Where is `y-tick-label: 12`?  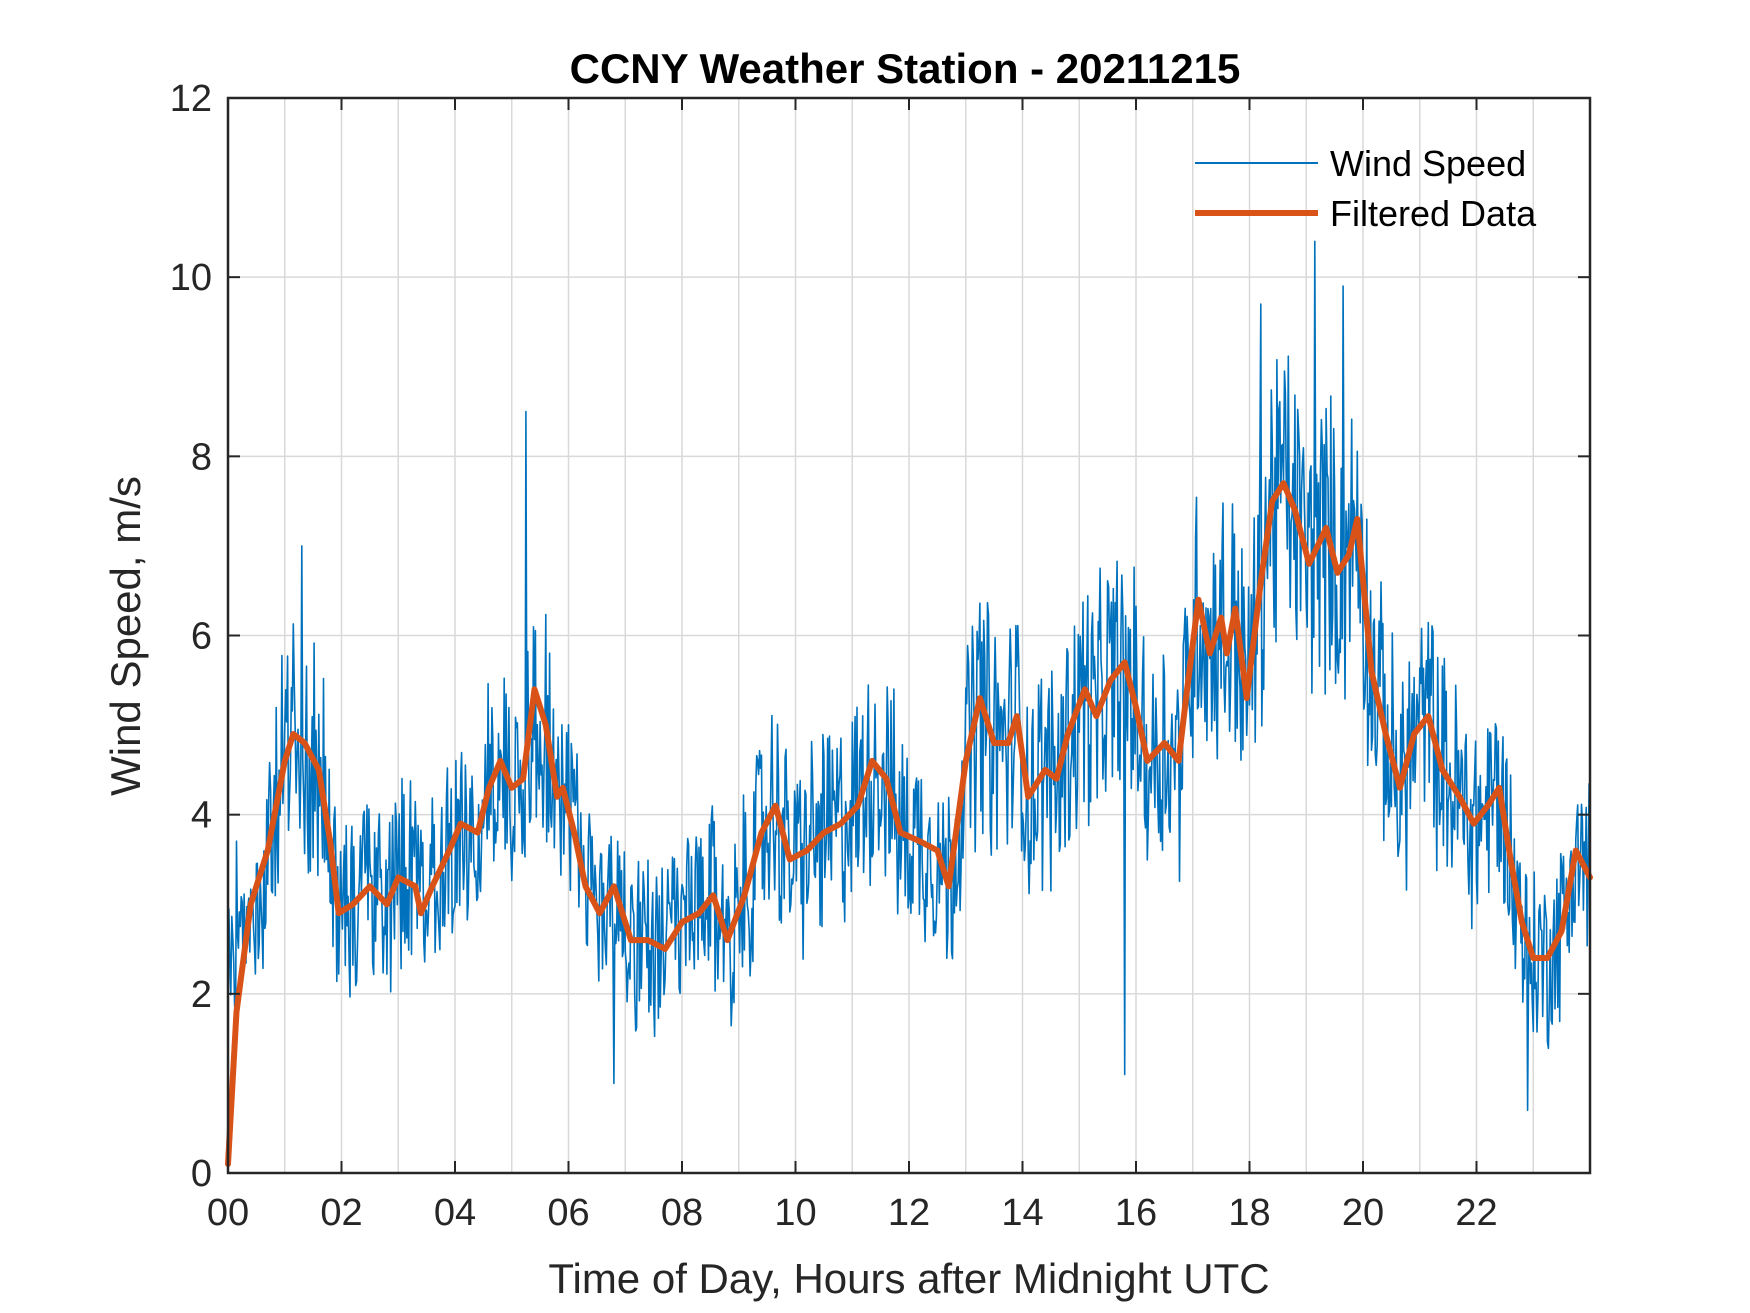 y-tick-label: 12 is located at coordinates (191, 99).